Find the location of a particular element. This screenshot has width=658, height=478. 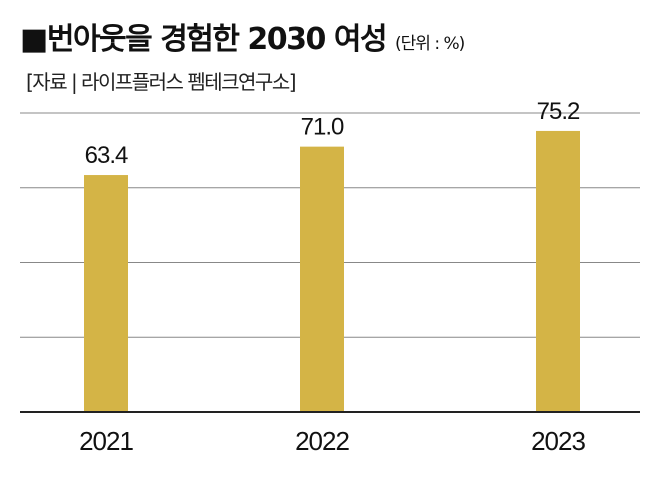

bar-2022 is located at coordinates (322, 279).